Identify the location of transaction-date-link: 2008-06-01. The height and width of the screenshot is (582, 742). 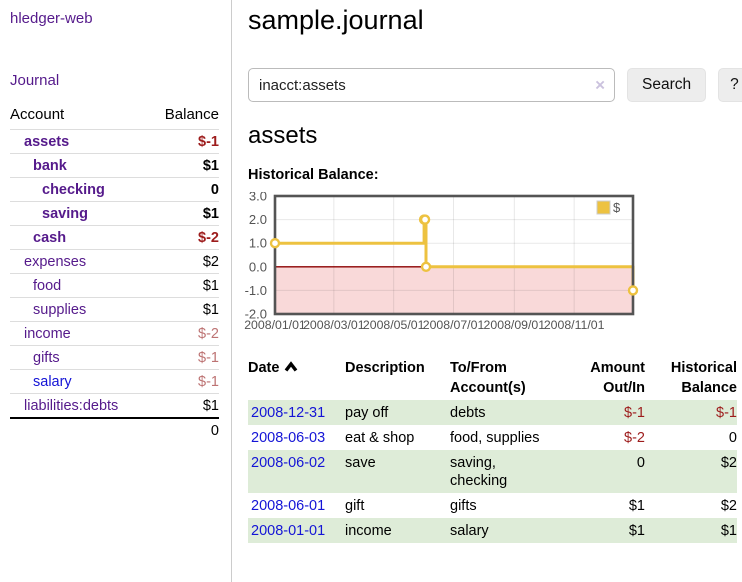
(288, 505).